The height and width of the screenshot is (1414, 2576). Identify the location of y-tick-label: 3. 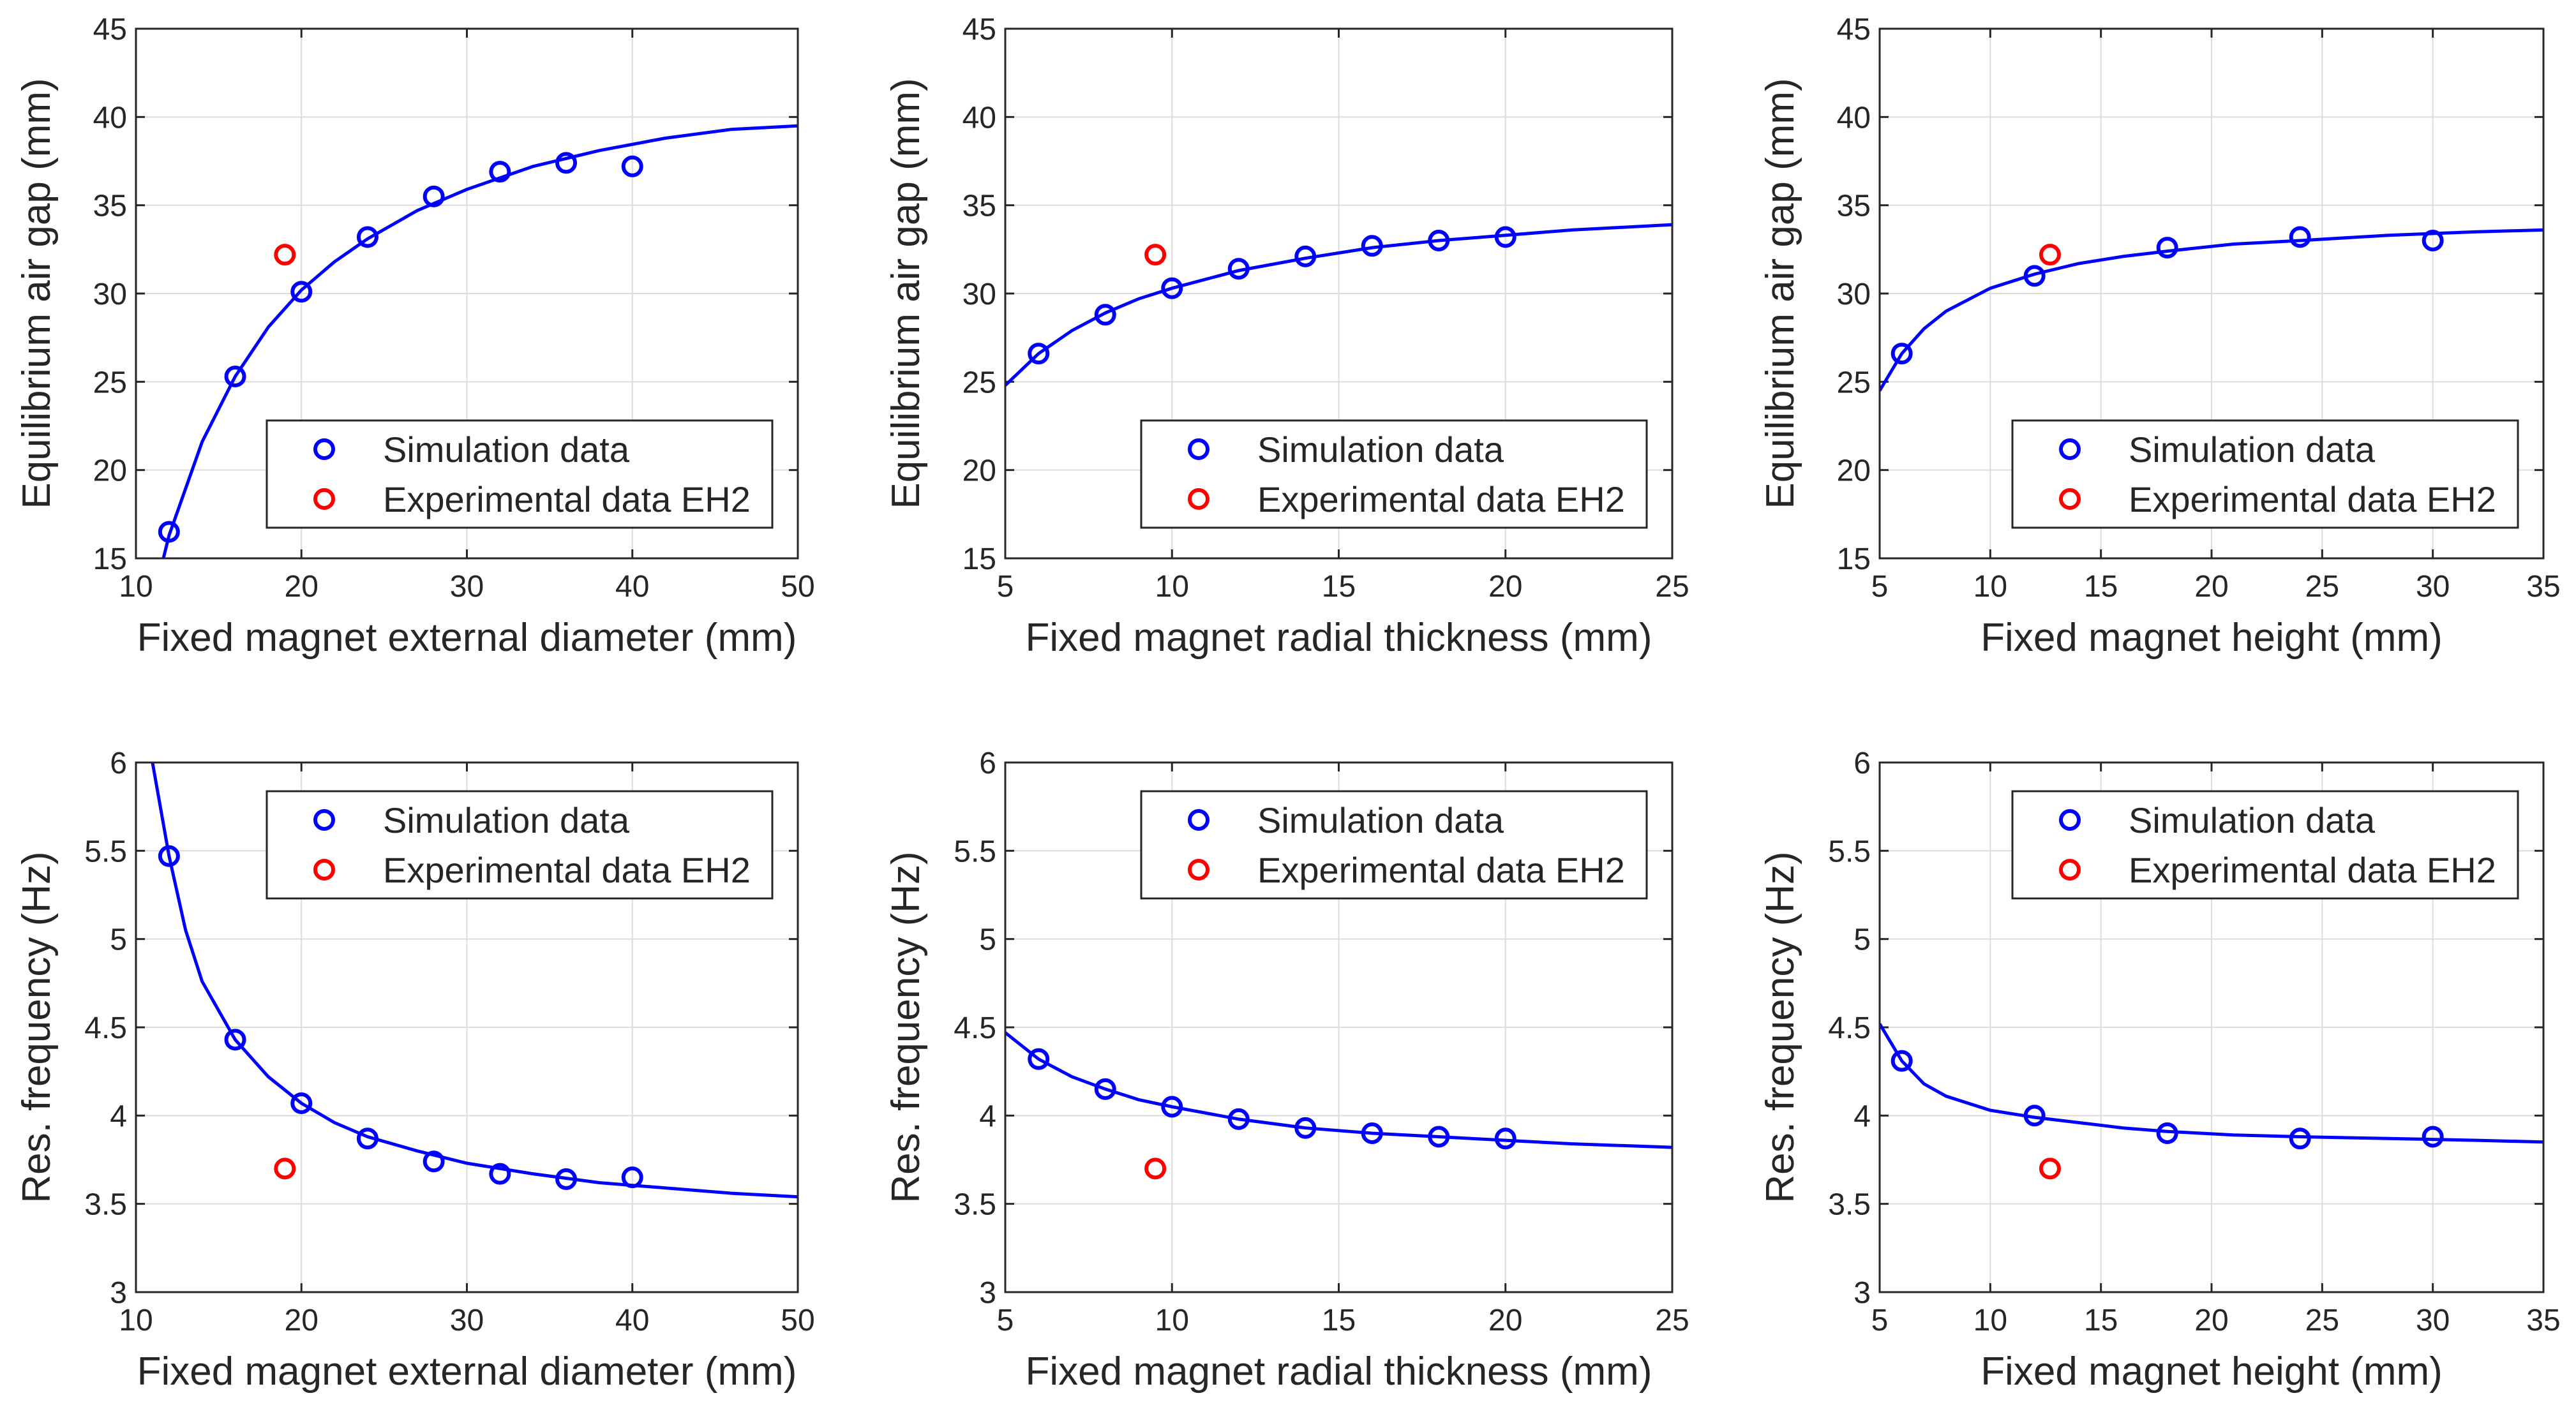
(1862, 1293).